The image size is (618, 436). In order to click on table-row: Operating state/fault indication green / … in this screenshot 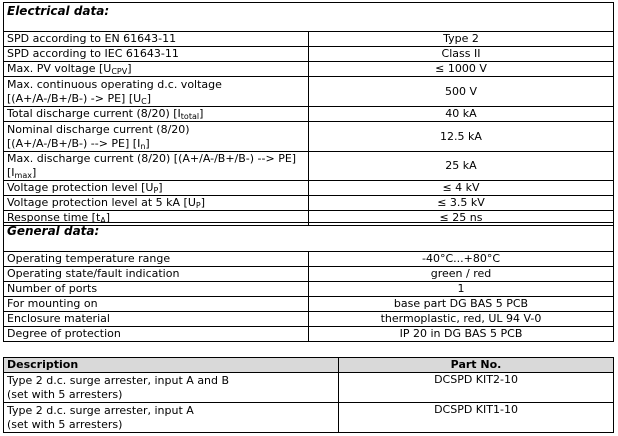, I will do `click(308, 274)`.